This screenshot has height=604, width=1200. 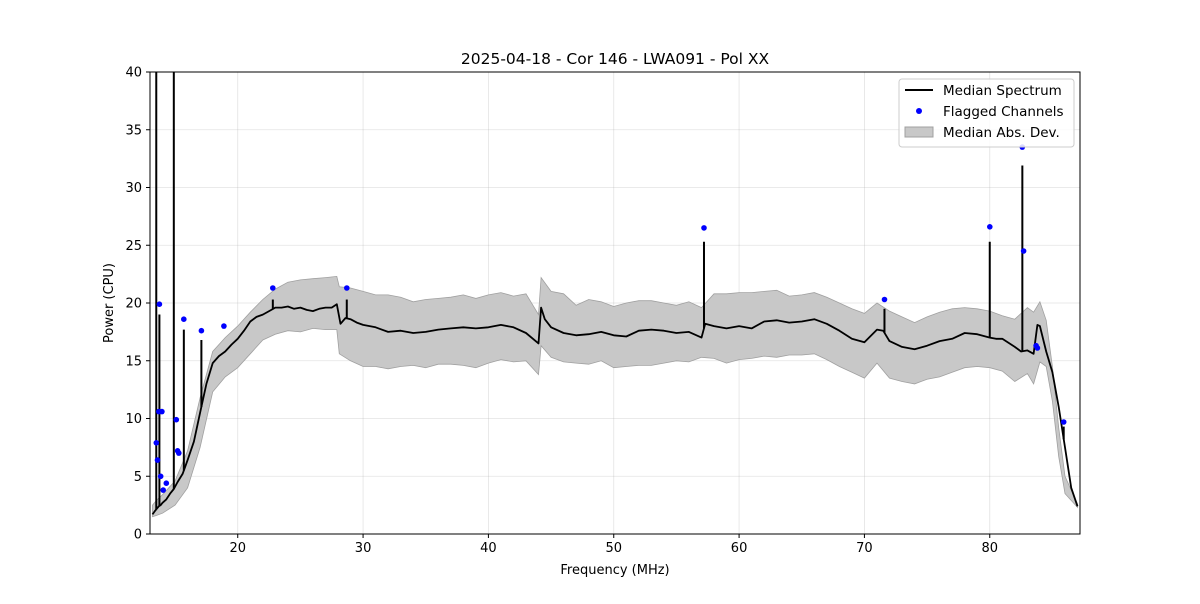 I want to click on chart-title: 2025-04-18 - Cor 146 - LWA091 - Pol XX, so click(x=615, y=59).